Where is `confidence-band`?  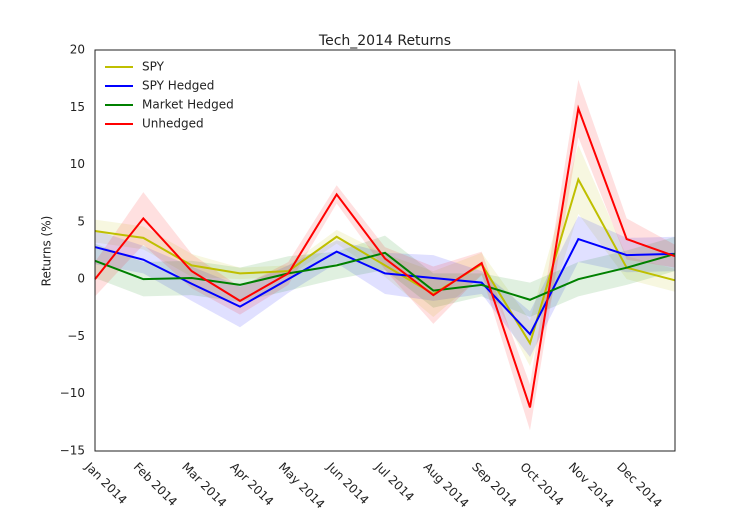 confidence-band is located at coordinates (385, 276).